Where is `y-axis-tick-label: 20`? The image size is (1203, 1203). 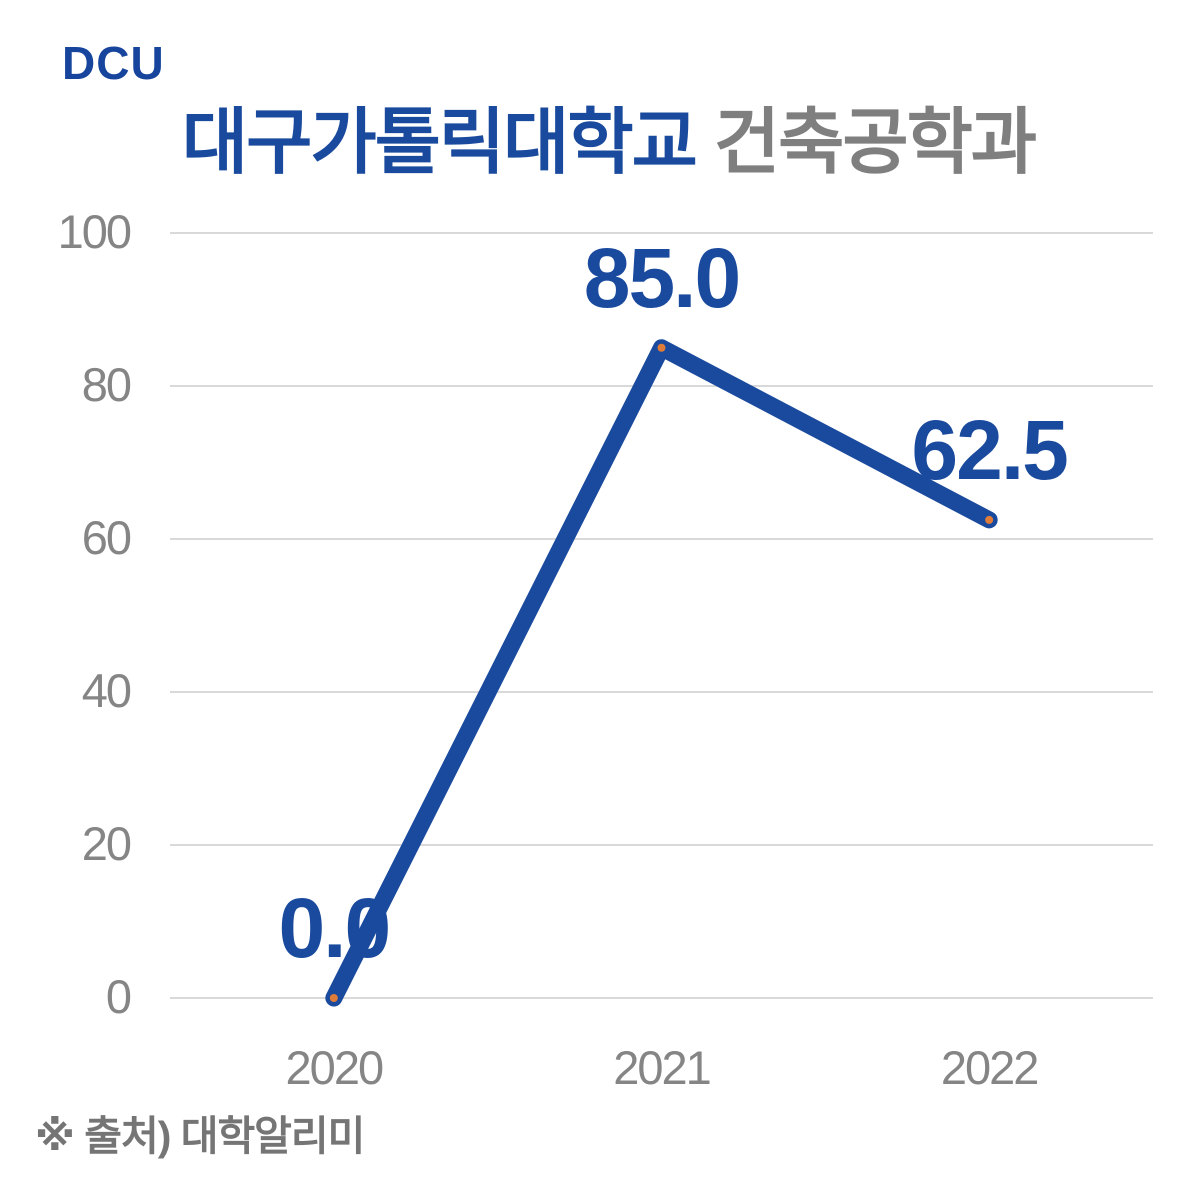
y-axis-tick-label: 20 is located at coordinates (106, 843).